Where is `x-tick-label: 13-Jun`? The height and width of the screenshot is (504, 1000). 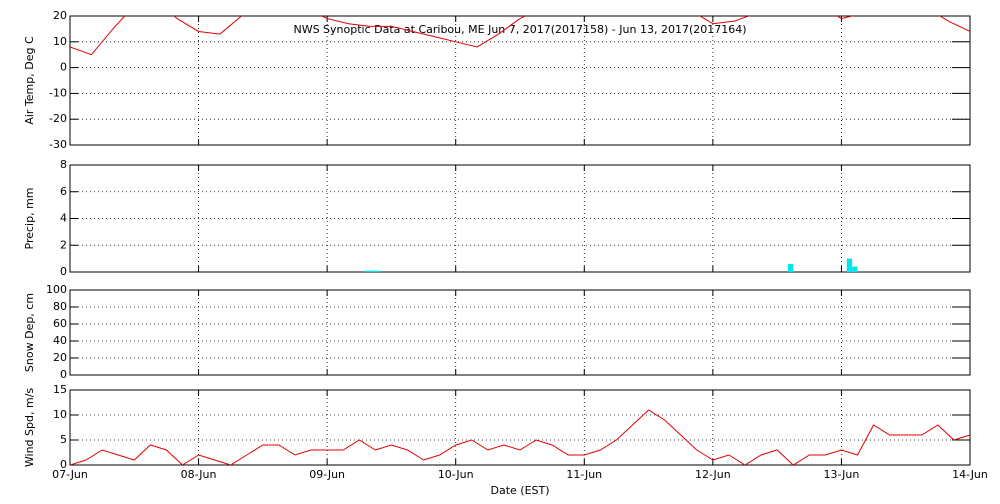 x-tick-label: 13-Jun is located at coordinates (842, 474).